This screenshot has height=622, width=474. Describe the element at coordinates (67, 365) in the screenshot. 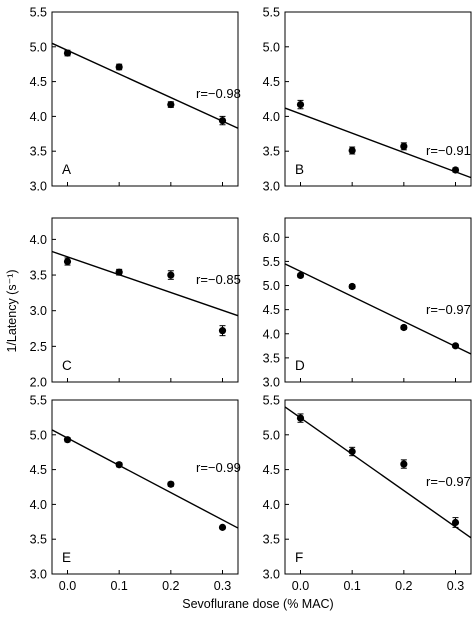

I see `panel-letter: C` at that location.